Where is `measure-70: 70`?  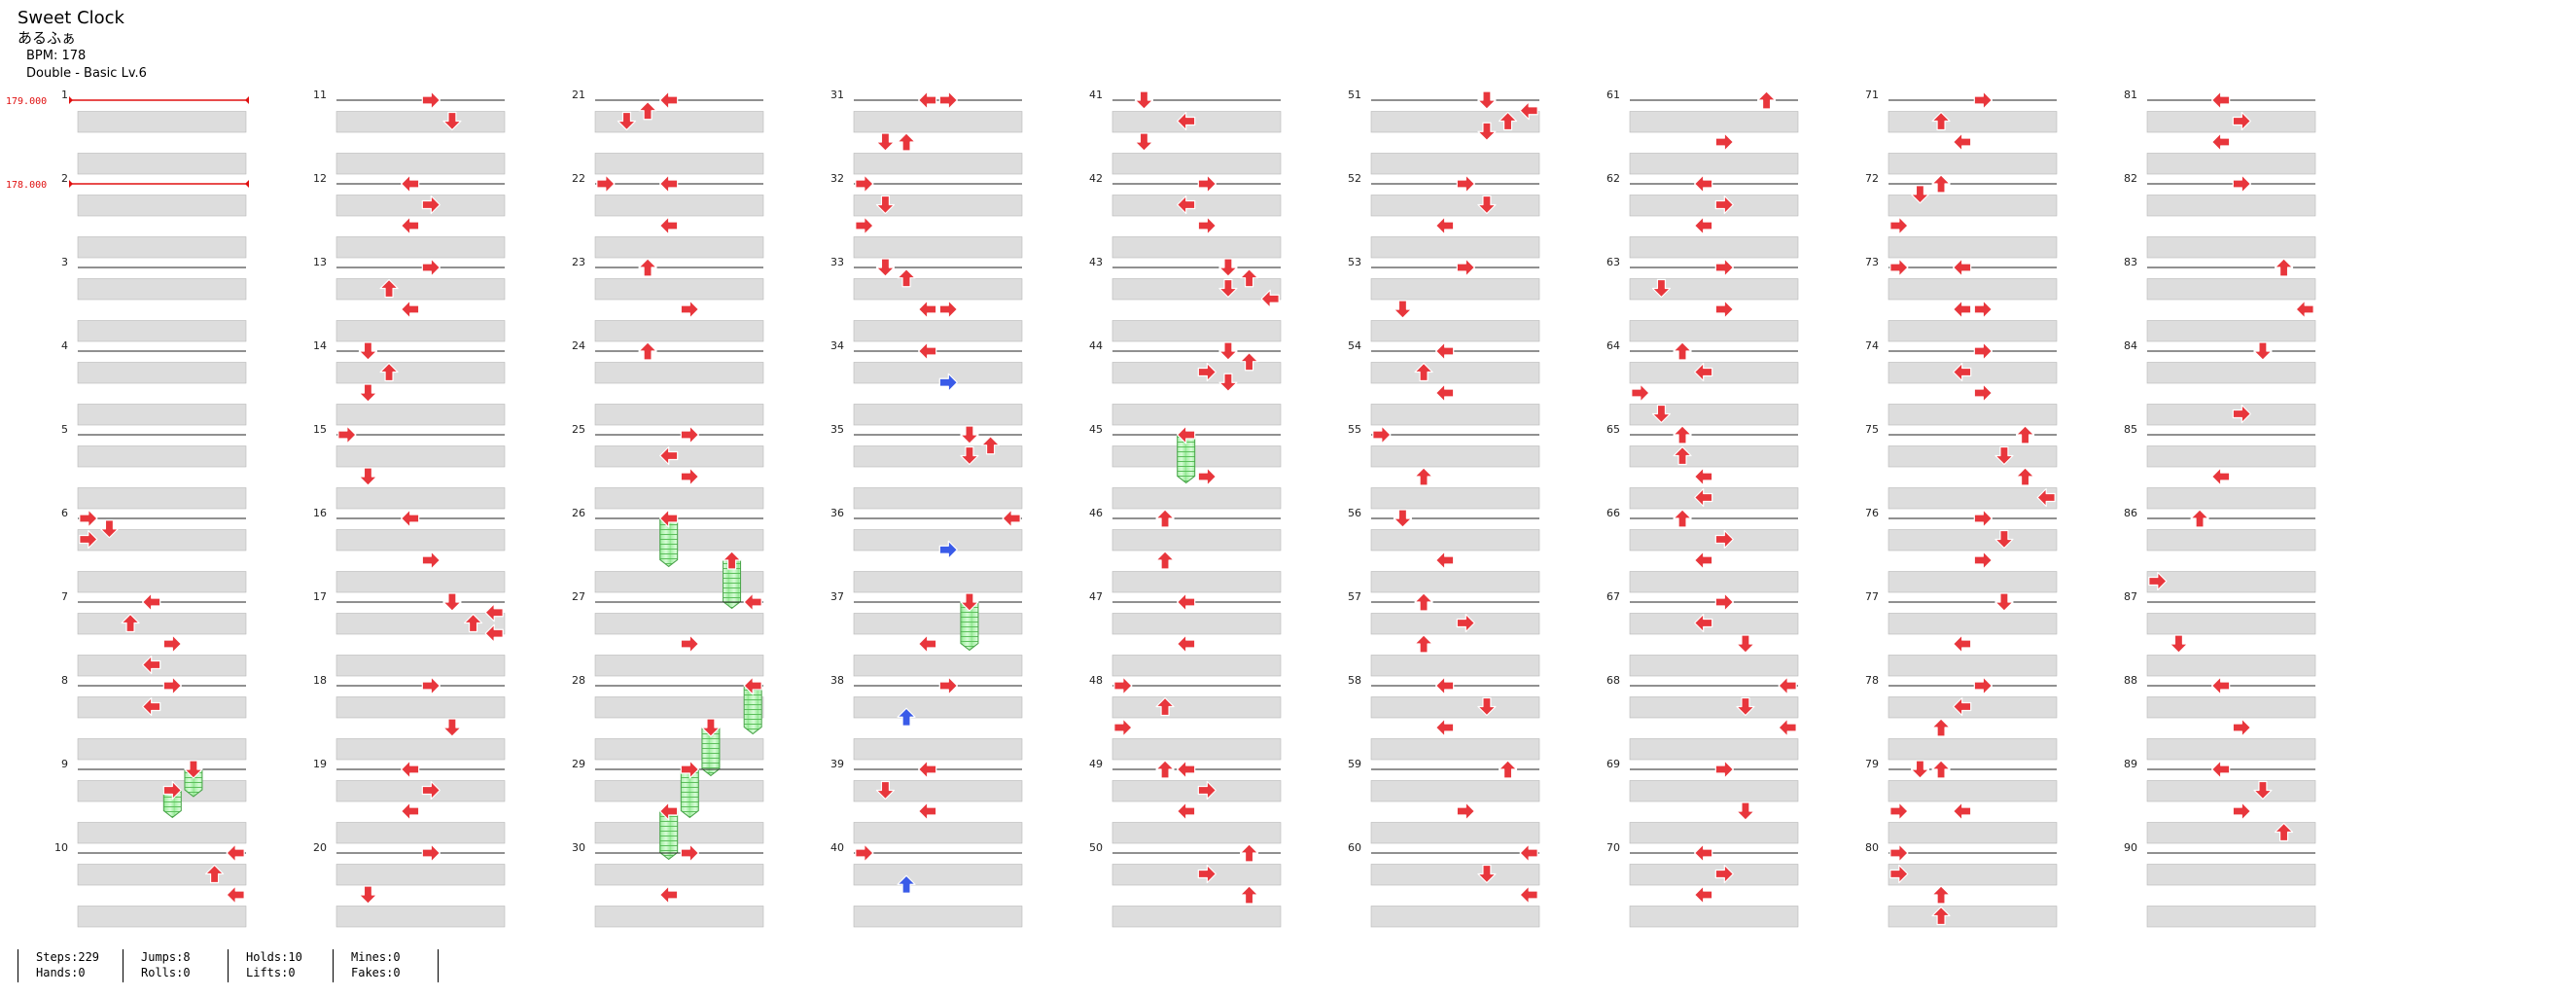 measure-70: 70 is located at coordinates (1703, 884).